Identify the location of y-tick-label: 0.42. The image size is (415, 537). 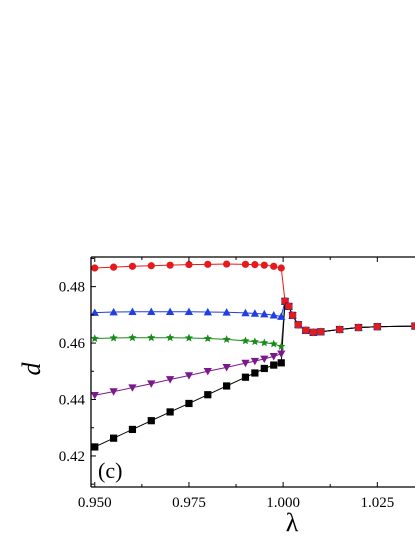
(72, 457).